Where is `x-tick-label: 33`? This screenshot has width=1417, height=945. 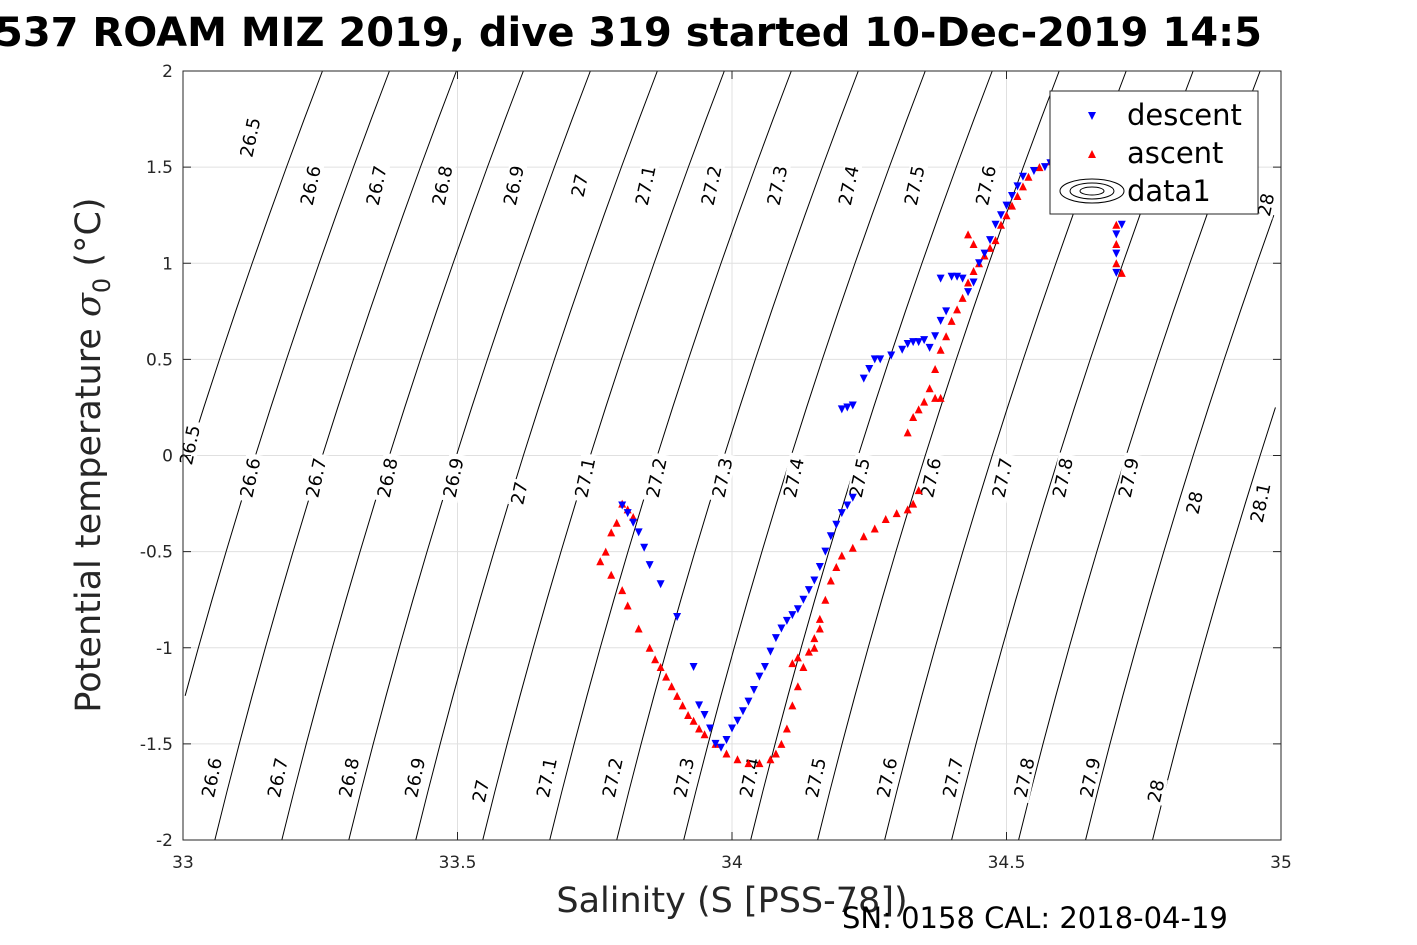 x-tick-label: 33 is located at coordinates (183, 863).